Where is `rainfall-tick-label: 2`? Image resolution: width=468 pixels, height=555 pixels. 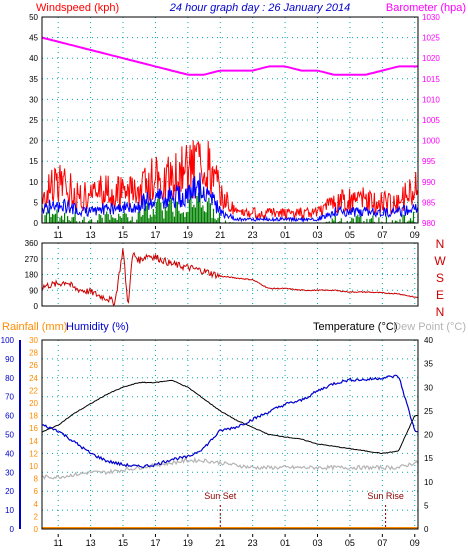 rainfall-tick-label: 2 is located at coordinates (36, 516).